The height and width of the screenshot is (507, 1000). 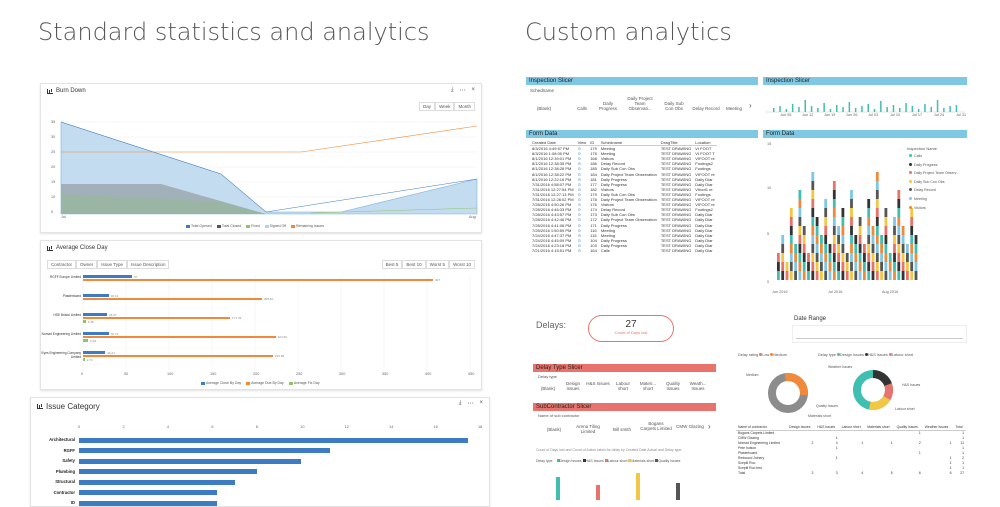 What do you see at coordinates (621, 429) in the screenshot?
I see `slicer-item: Bill smith` at bounding box center [621, 429].